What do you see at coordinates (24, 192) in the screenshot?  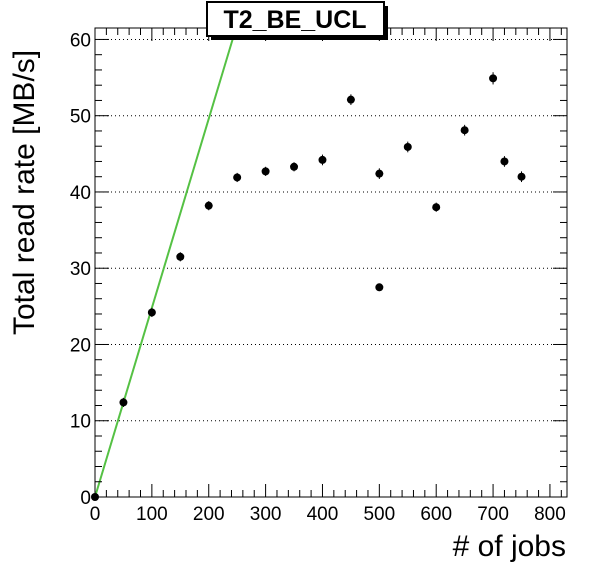 I see `y-axis-label: Total read rate [MB/s]` at bounding box center [24, 192].